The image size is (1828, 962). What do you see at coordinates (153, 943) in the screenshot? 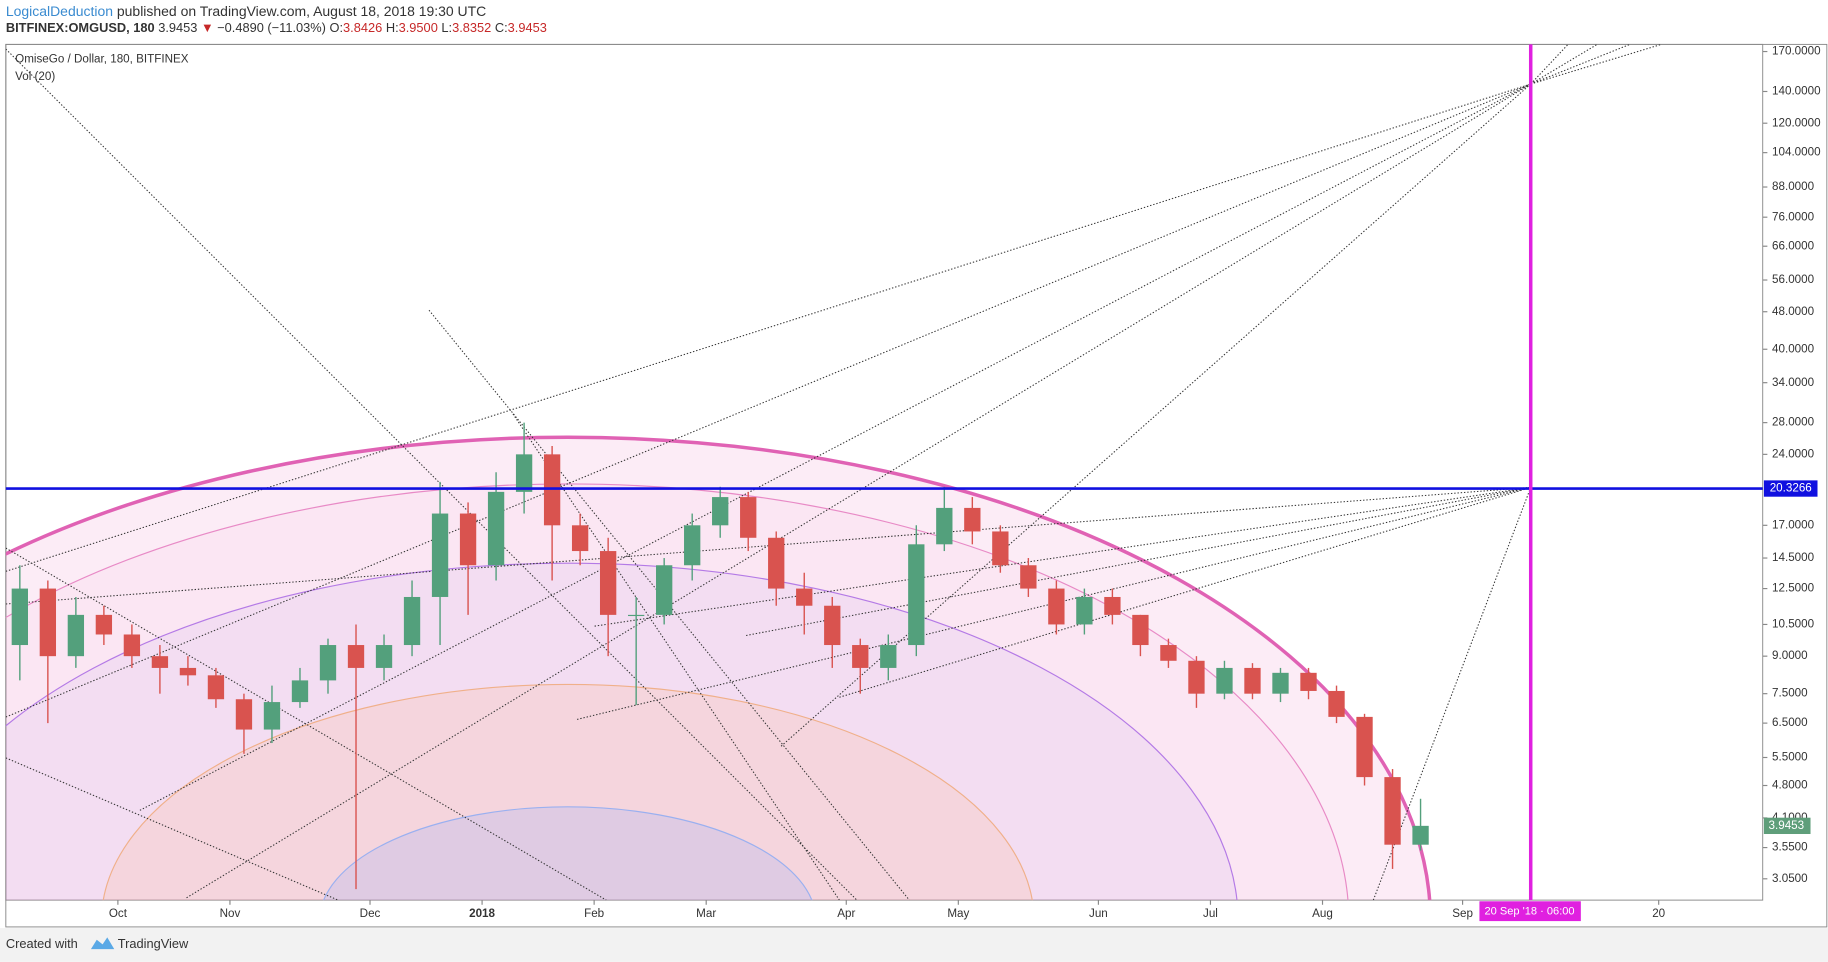
I see `footer-brand: TradingView` at bounding box center [153, 943].